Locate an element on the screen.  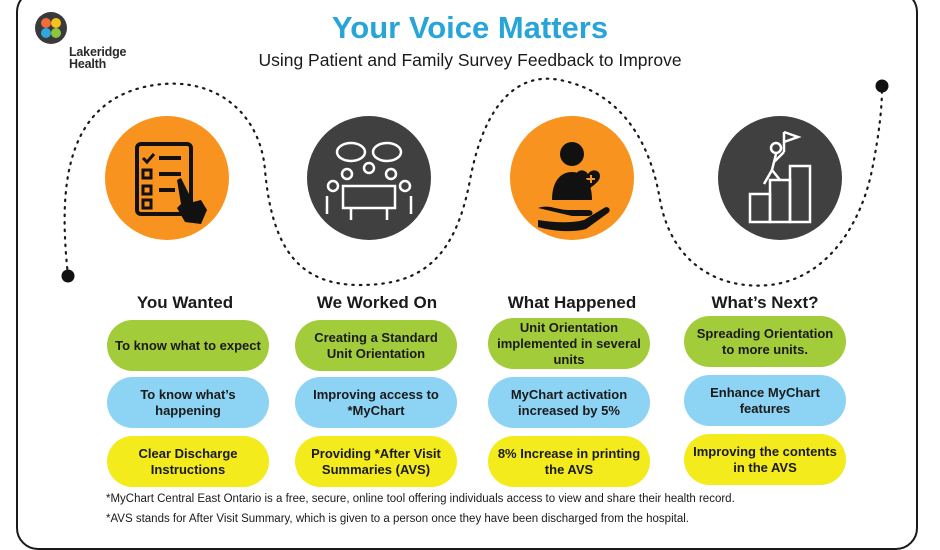
pill-we-worked-on-2: Improving access to *MyChart is located at coordinates (376, 402).